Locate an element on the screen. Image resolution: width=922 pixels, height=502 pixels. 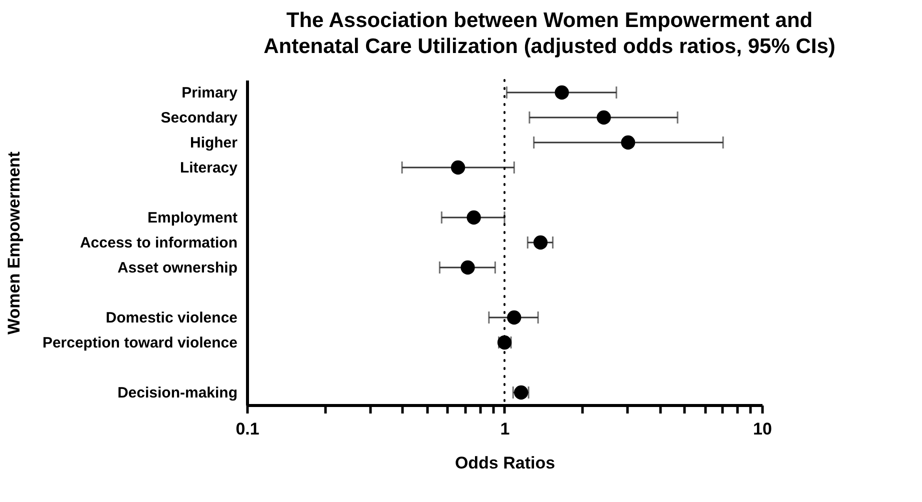
x-tick-label: 10 is located at coordinates (762, 429).